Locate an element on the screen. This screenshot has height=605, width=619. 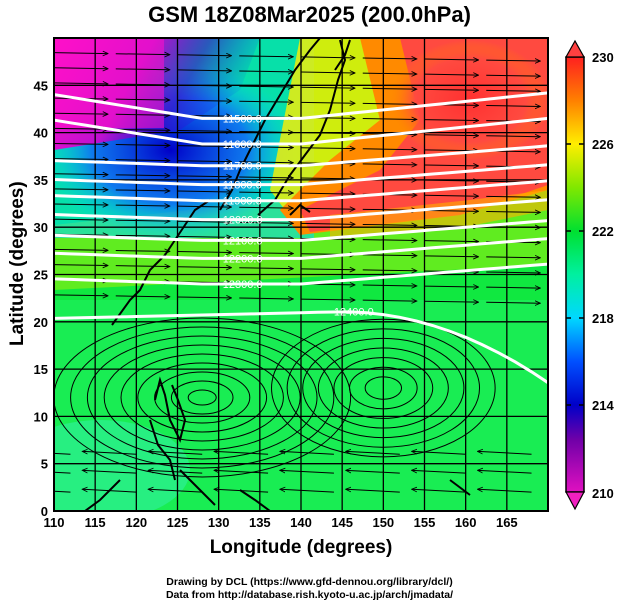
colorbar-tick-label: 222 is located at coordinates (603, 231).